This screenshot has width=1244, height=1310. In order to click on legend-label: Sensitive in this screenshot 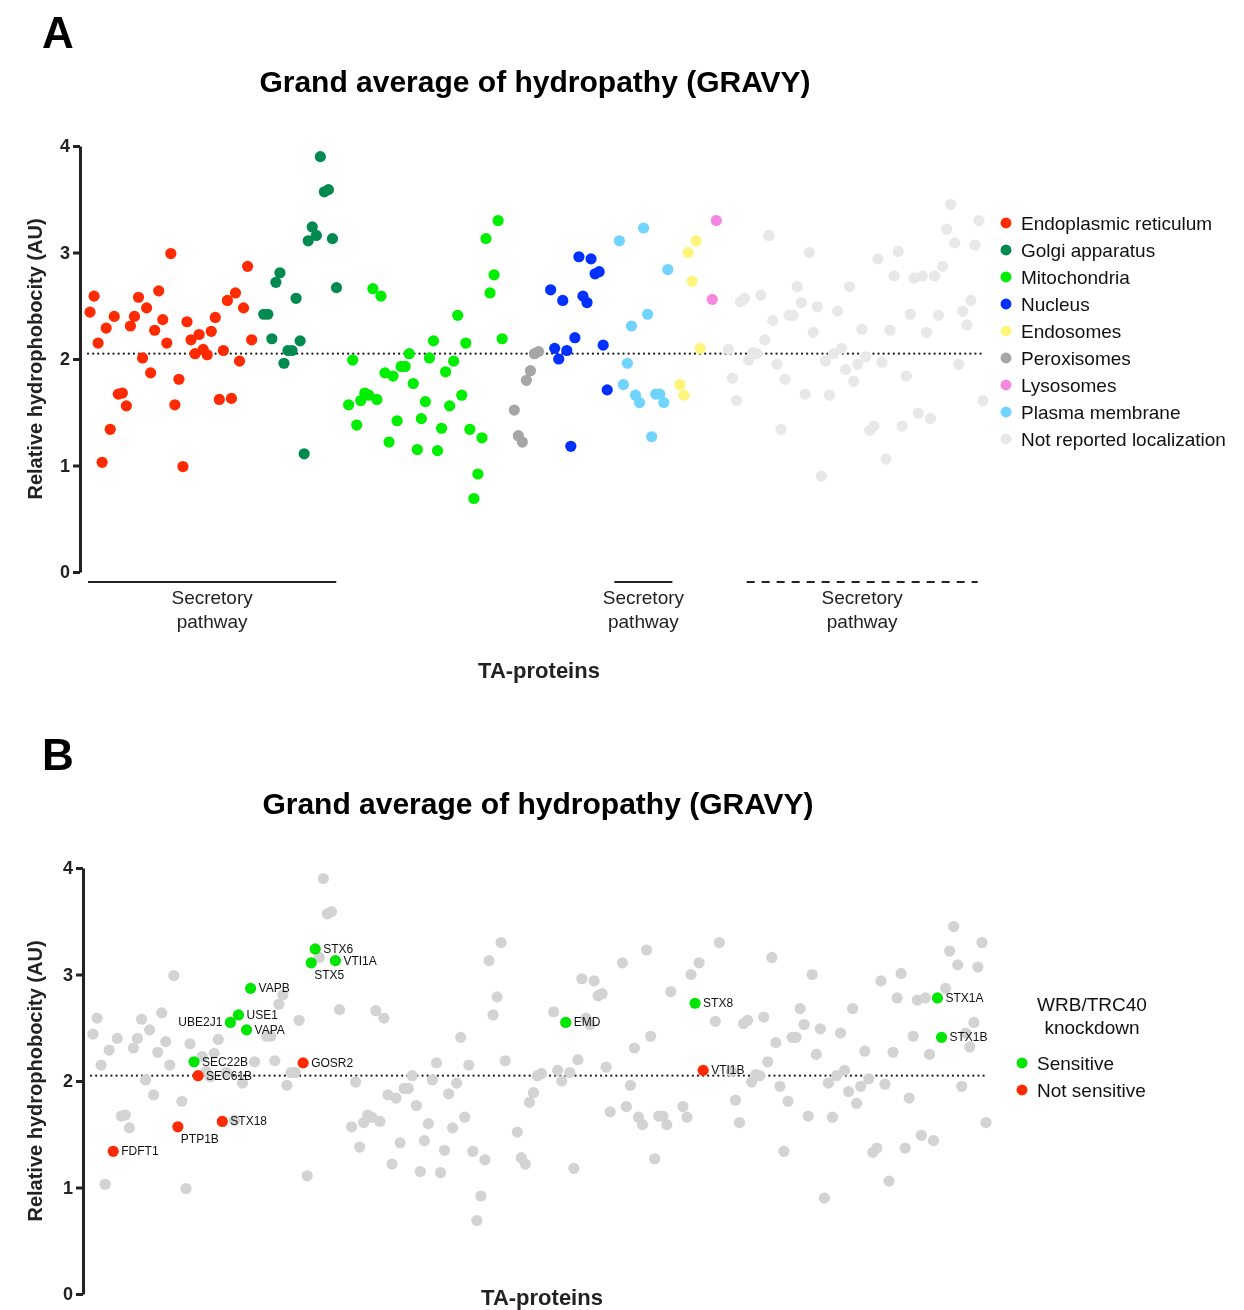, I will do `click(1076, 1063)`.